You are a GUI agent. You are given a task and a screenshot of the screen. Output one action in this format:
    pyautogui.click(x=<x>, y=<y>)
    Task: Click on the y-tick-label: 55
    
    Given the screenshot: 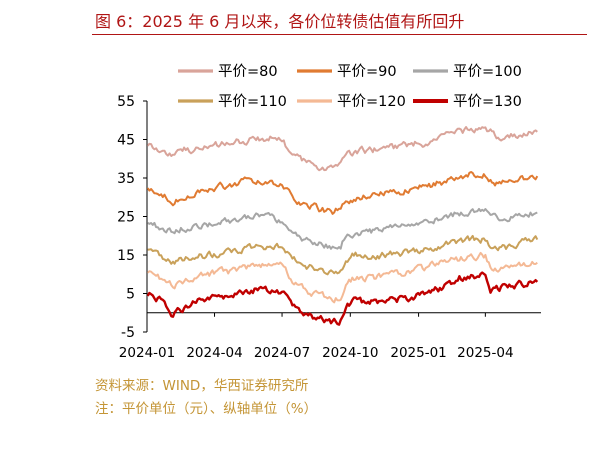 What is the action you would take?
    pyautogui.click(x=126, y=102)
    